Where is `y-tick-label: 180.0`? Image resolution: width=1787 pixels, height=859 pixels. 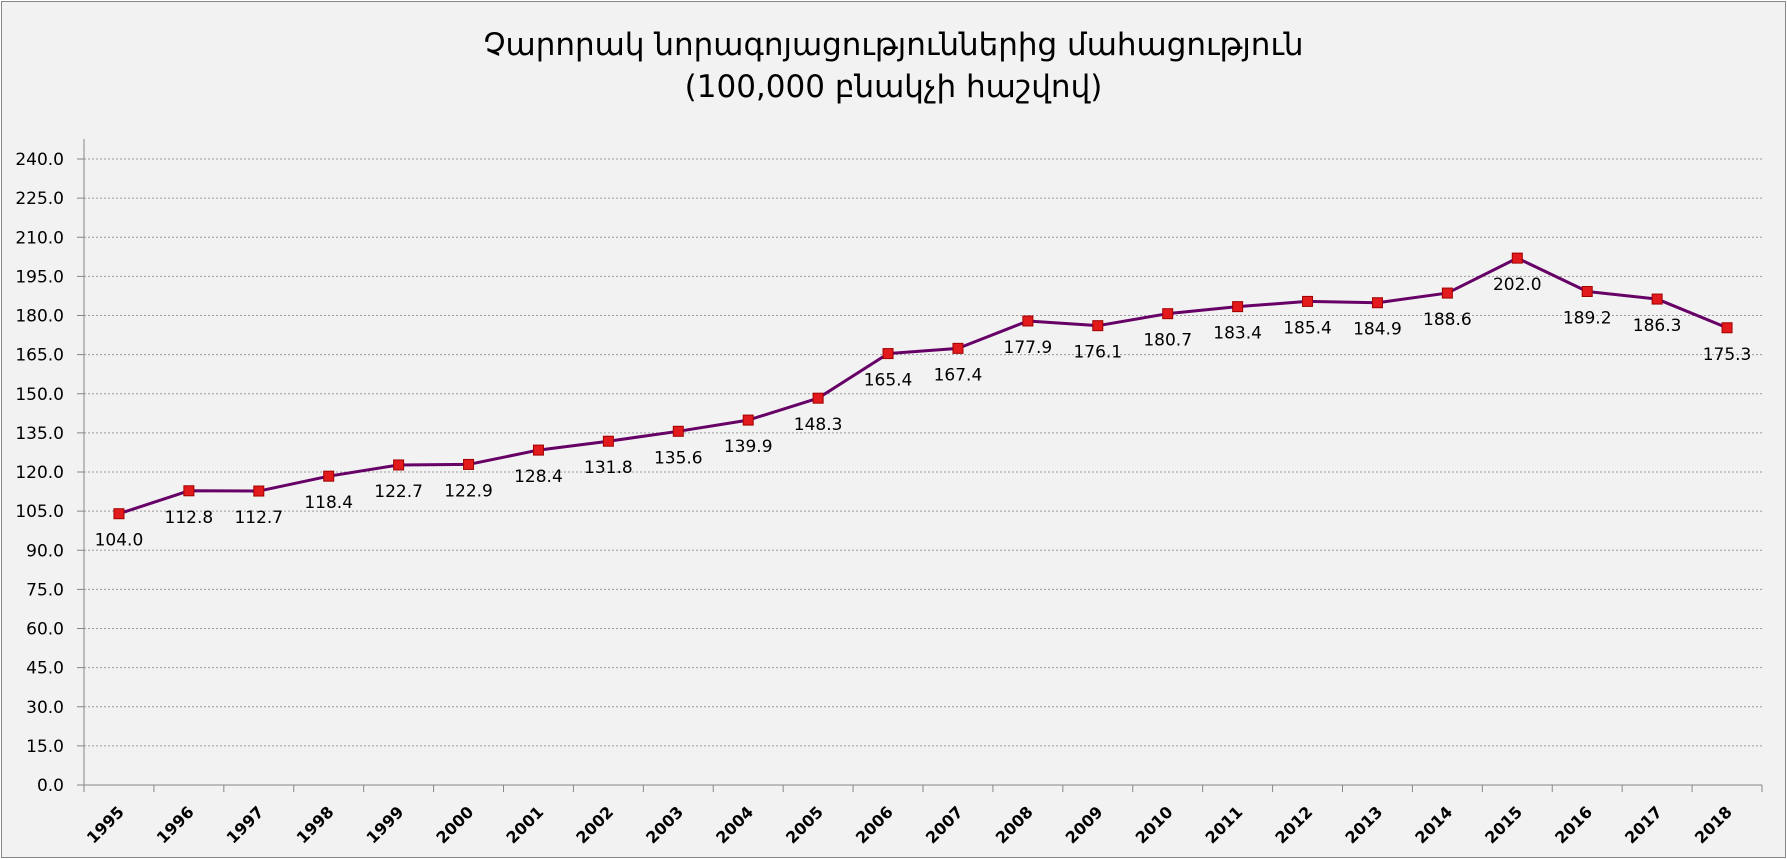 y-tick-label: 180.0 is located at coordinates (39, 317).